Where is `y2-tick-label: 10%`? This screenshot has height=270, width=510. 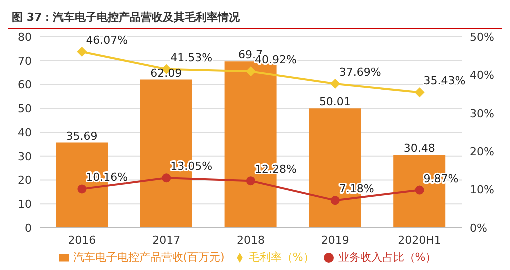
y2-tick-label: 10% is located at coordinates (482, 190).